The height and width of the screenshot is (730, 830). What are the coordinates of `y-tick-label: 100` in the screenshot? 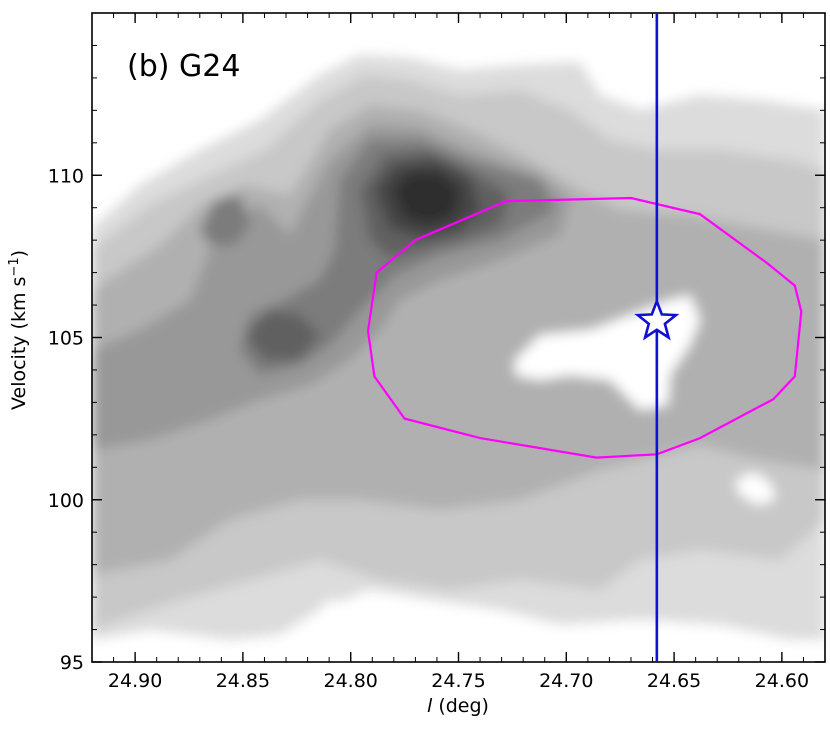 It's located at (66, 501).